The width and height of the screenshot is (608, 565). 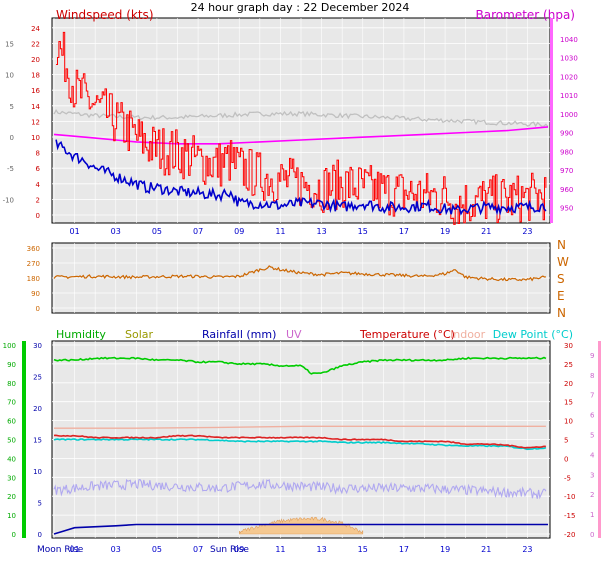 What do you see at coordinates (566, 441) in the screenshot?
I see `temperature-tick-label: 5` at bounding box center [566, 441].